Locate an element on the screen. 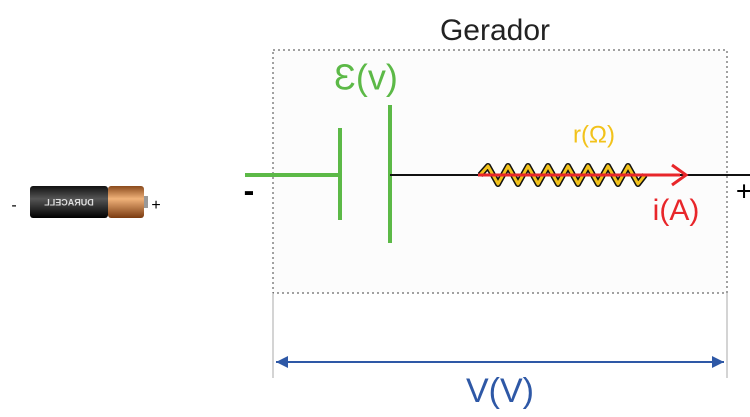  battery-label: DURACELL is located at coordinates (69, 202).